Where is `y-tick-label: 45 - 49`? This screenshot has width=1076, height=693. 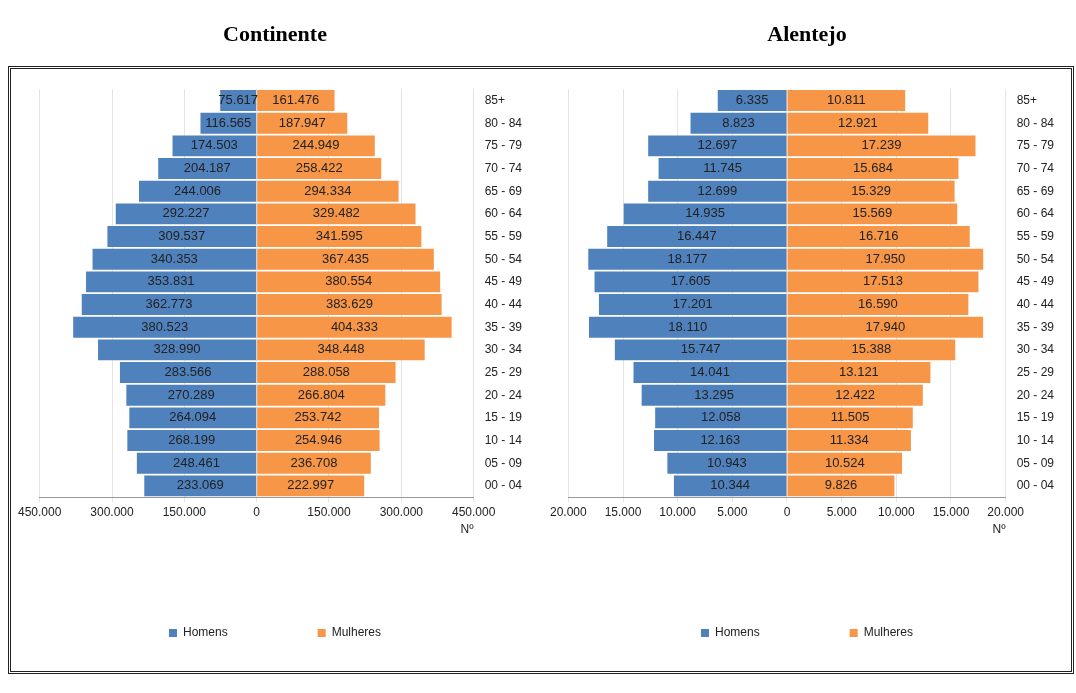 y-tick-label: 45 - 49 is located at coordinates (1035, 281).